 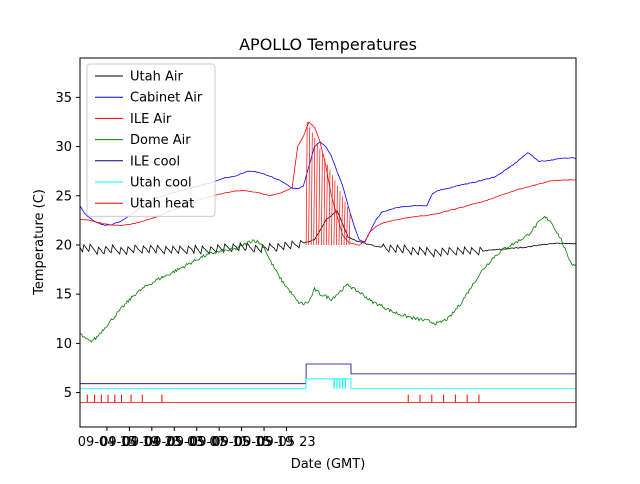 I want to click on y-tick-label: 35, so click(x=63, y=98).